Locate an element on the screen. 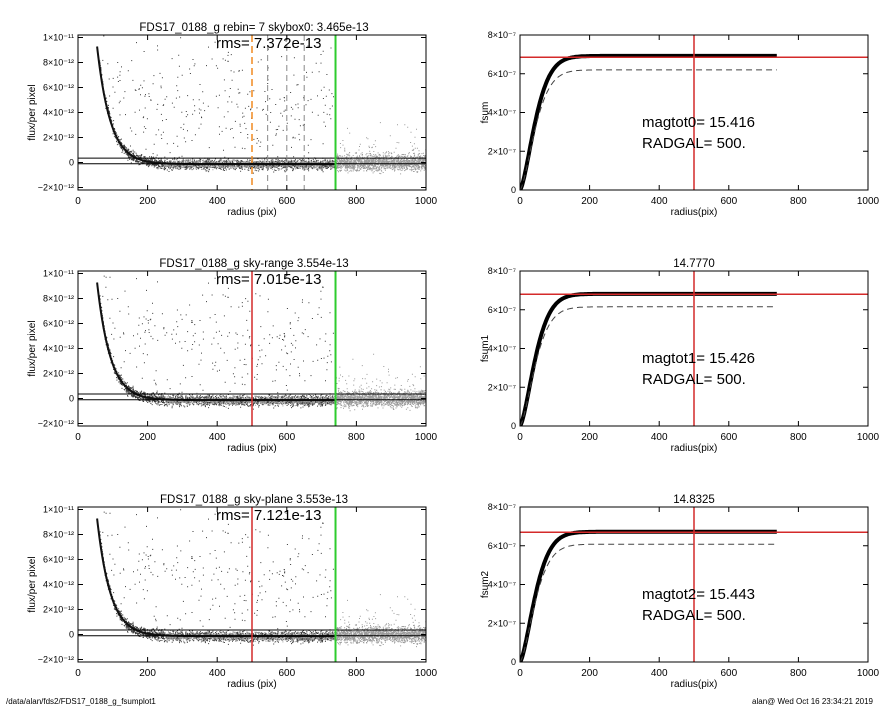 The width and height of the screenshot is (885, 708). annotation-1: magtot1= 15.426 is located at coordinates (698, 358).